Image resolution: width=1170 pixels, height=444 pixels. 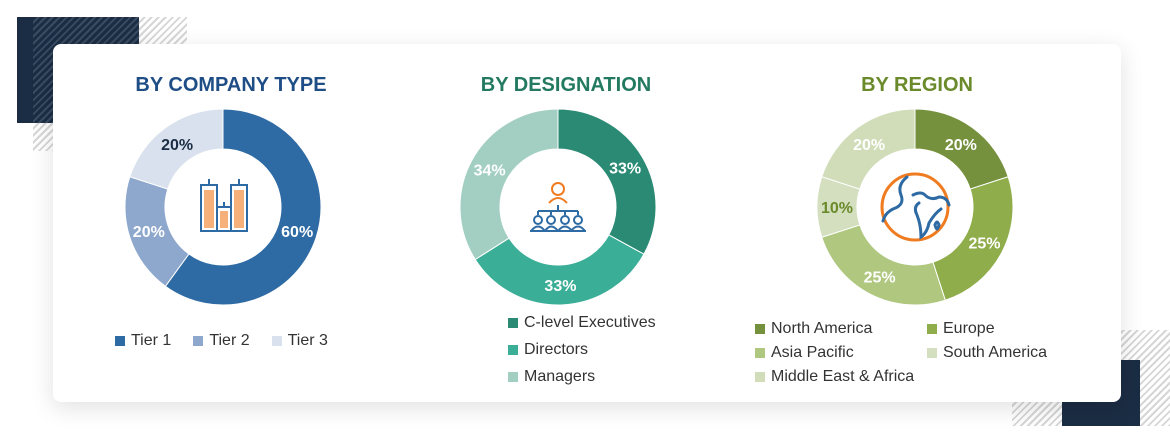 I want to click on legend-item: South America, so click(x=1007, y=353).